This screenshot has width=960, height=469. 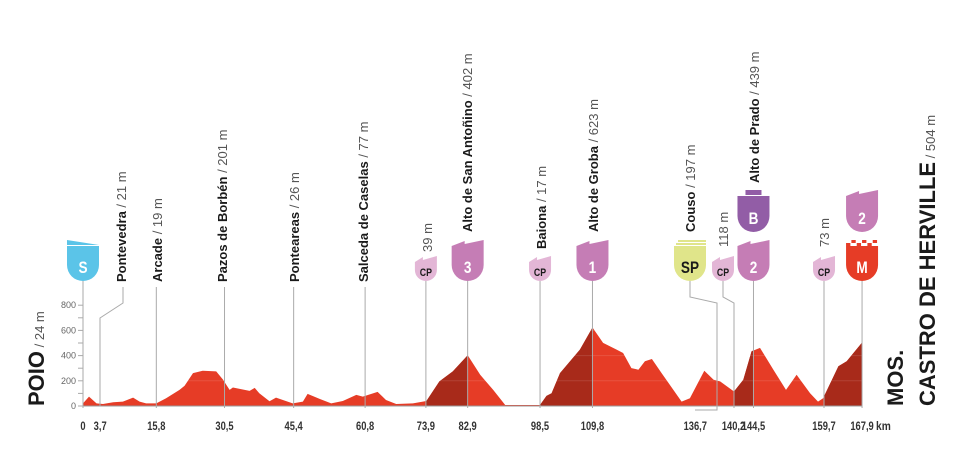 I want to click on place-label: Salceda de Caselas / 77 m, so click(x=363, y=202).